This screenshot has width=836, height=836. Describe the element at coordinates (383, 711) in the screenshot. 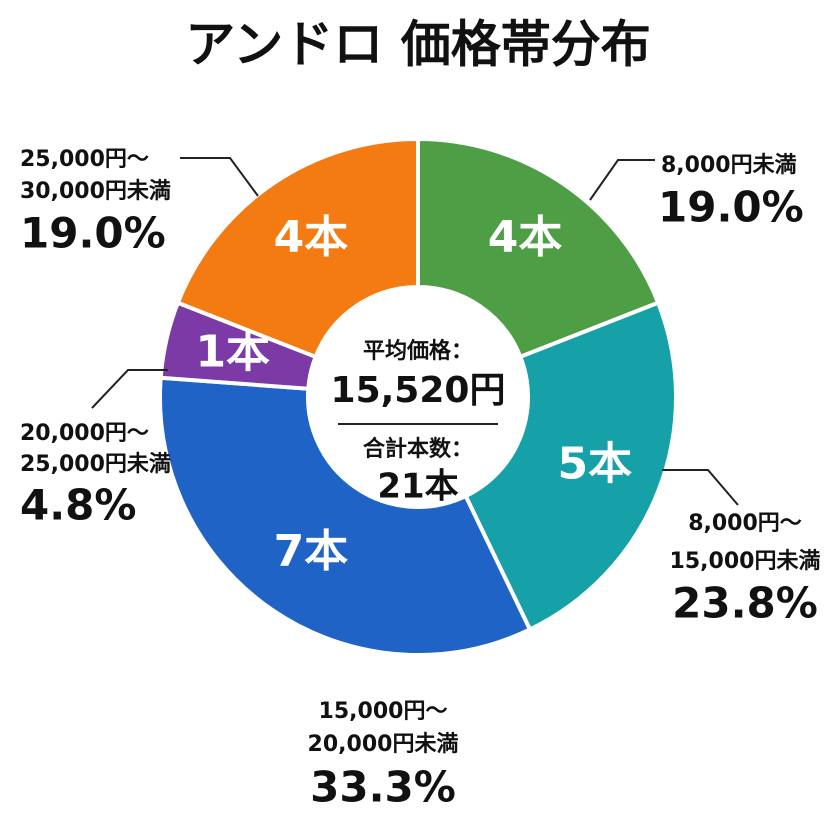

I see `category-label: 15,000円～` at that location.